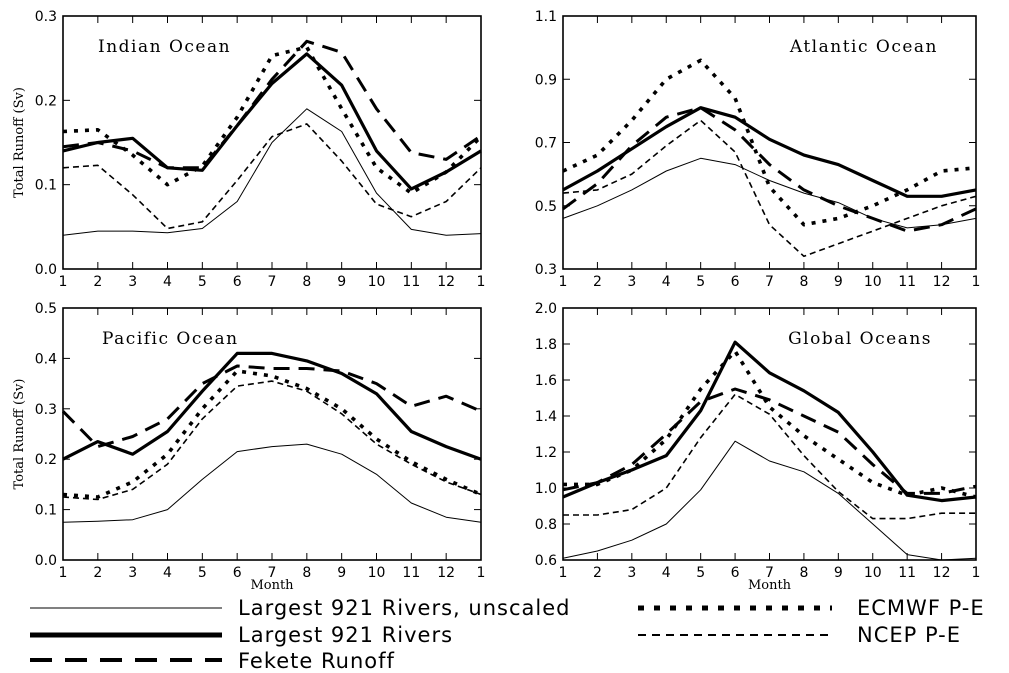 The height and width of the screenshot is (673, 1009). What do you see at coordinates (546, 381) in the screenshot?
I see `y-tick-label: 1.6` at bounding box center [546, 381].